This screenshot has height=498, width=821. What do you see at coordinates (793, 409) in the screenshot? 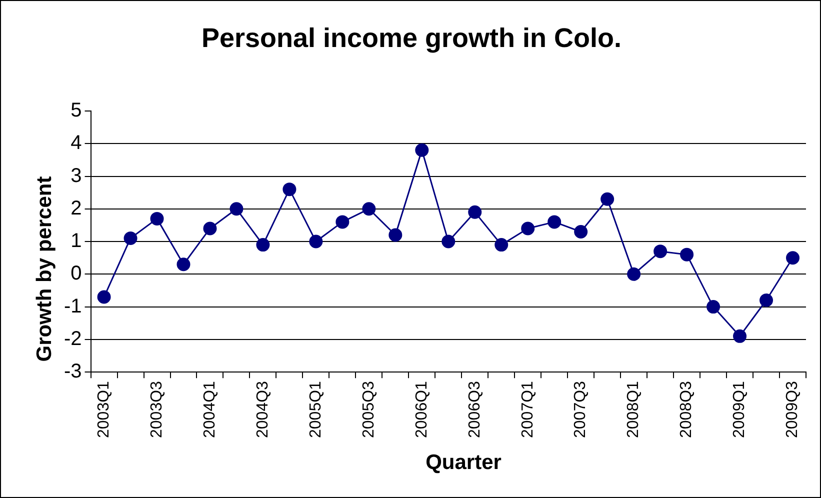
I see `x-tick-label: 2009Q3` at bounding box center [793, 409].